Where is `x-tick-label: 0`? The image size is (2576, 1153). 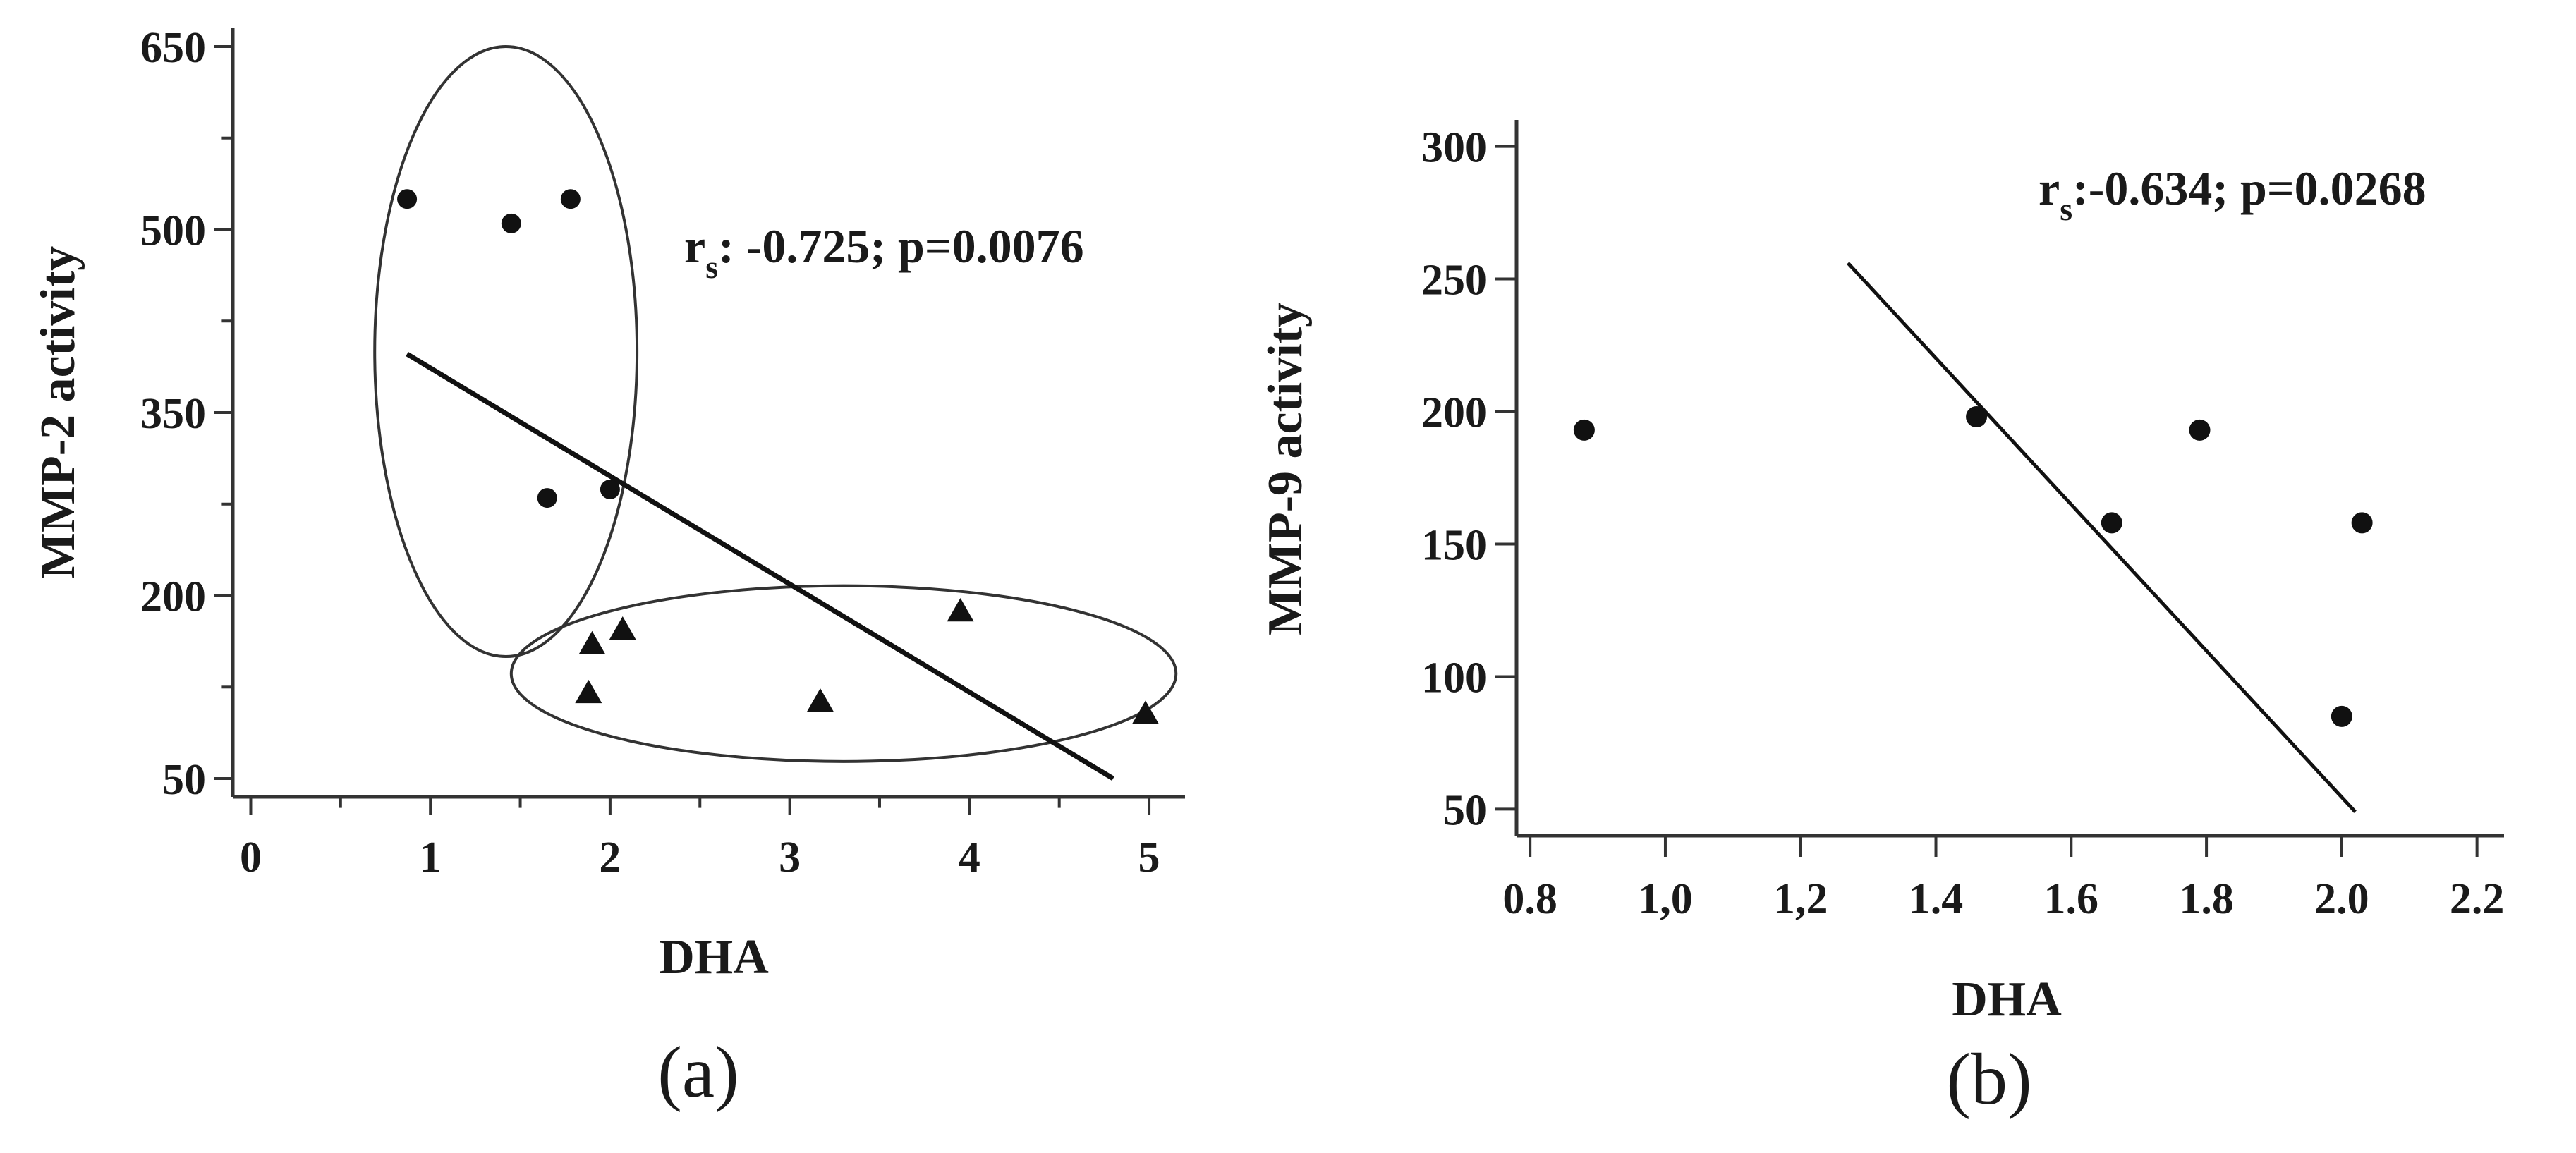 x-tick-label: 0 is located at coordinates (251, 858).